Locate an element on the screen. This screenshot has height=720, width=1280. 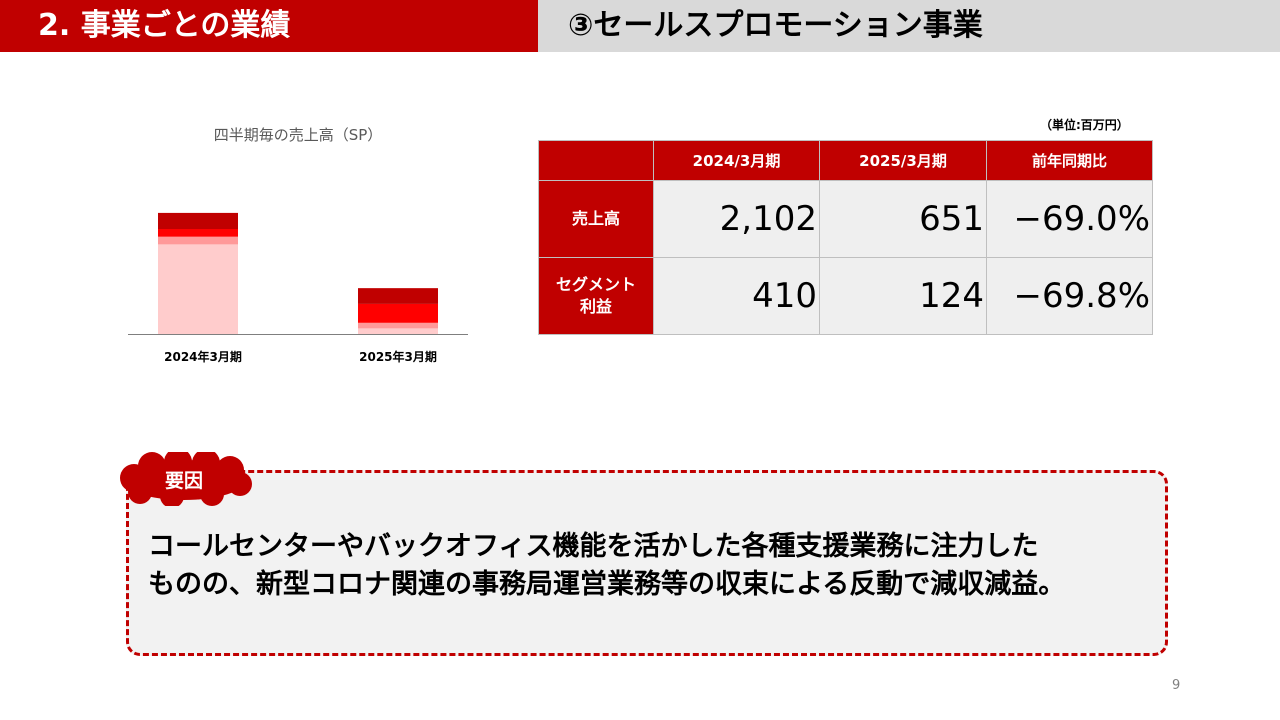
chart-title: 四半期毎の売上高（SP） is located at coordinates (298, 135).